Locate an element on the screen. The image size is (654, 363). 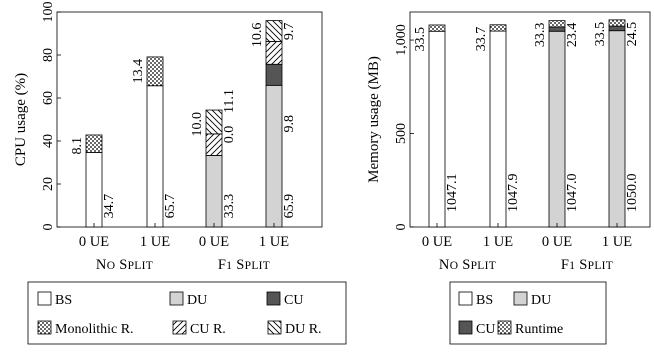
legend-label-monolithic-r: Monolithic R. is located at coordinates (94, 329).